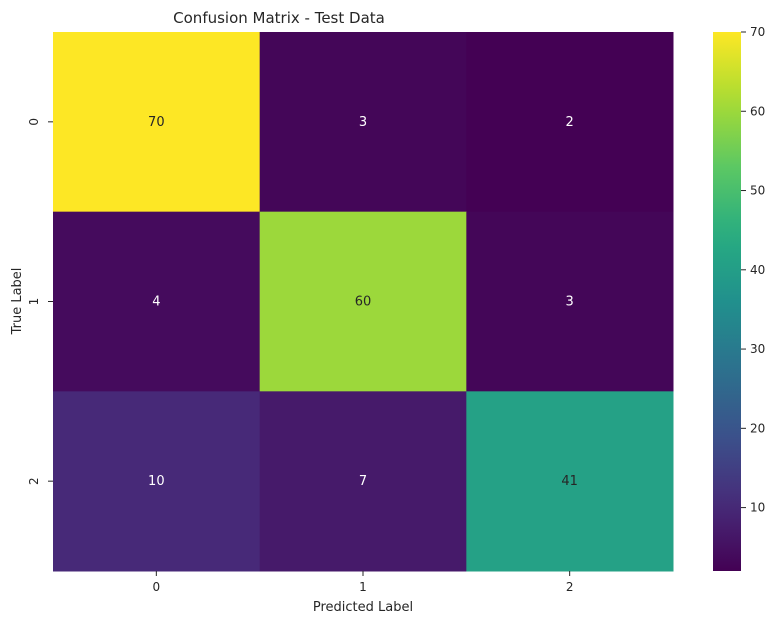 This screenshot has height=628, width=776. I want to click on x-tick-label-0: 0, so click(157, 587).